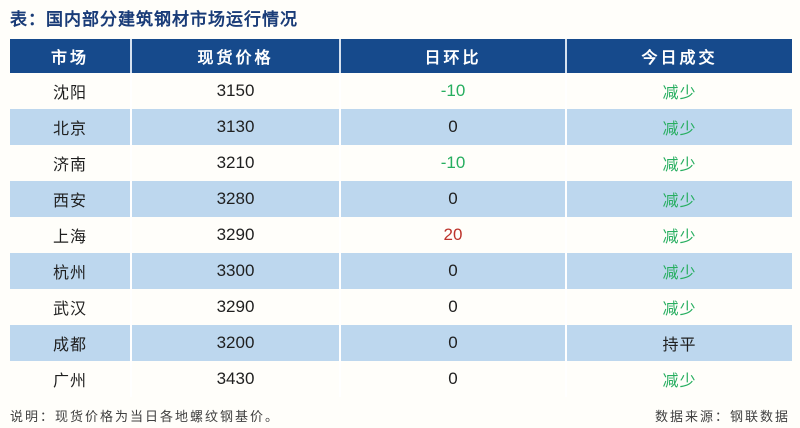 Image resolution: width=800 pixels, height=428 pixels. I want to click on table-row: 沈阳 3150 -10 减少, so click(401, 91).